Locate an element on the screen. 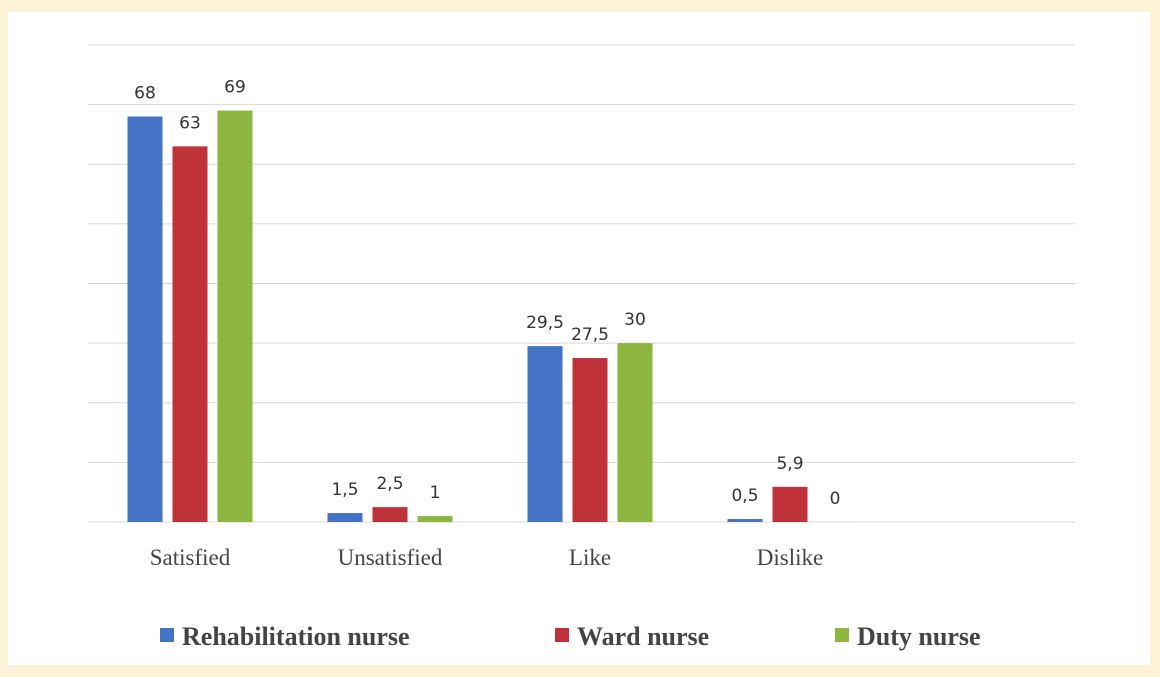 The height and width of the screenshot is (677, 1160). legend-label: Duty nurse is located at coordinates (919, 636).